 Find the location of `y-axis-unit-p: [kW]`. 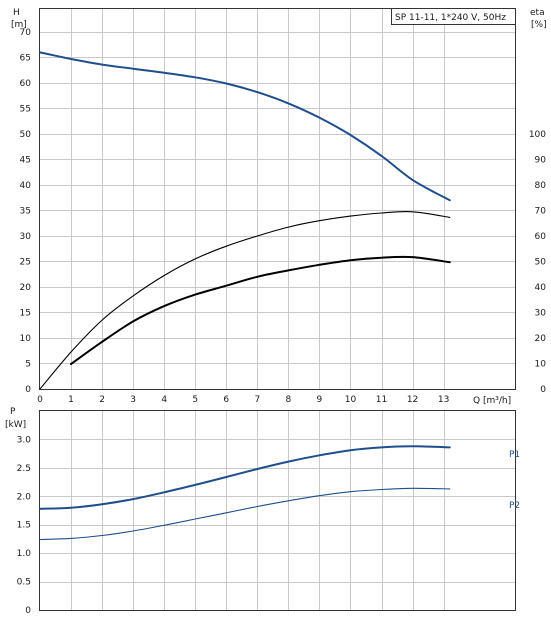

y-axis-unit-p: [kW] is located at coordinates (15, 425).